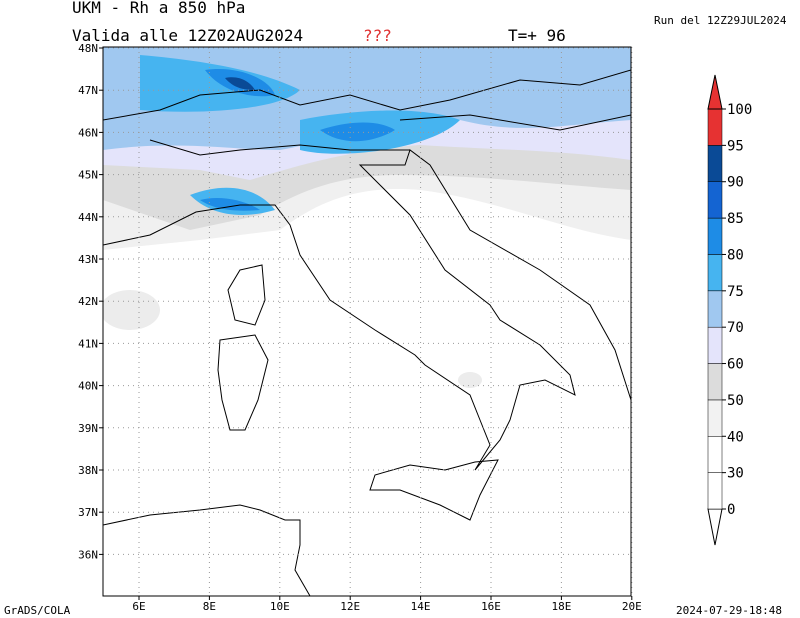 Image resolution: width=800 pixels, height=618 pixels. Describe the element at coordinates (88, 428) in the screenshot. I see `lat-tick-label: 39N` at that location.